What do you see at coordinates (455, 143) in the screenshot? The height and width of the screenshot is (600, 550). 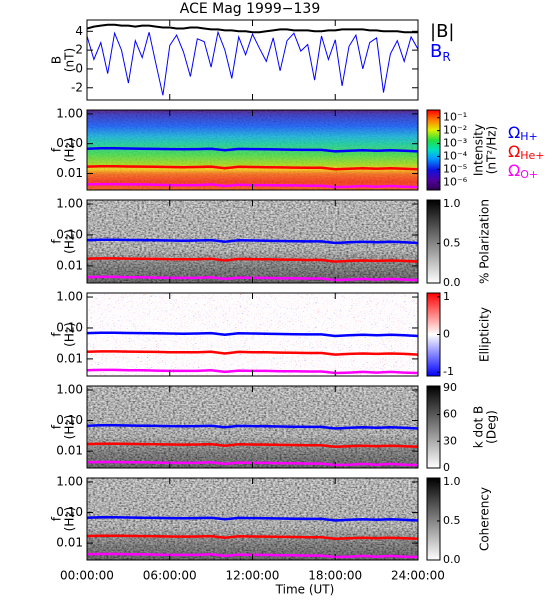 I see `colorbar-tick-label: 10⁻³` at bounding box center [455, 143].